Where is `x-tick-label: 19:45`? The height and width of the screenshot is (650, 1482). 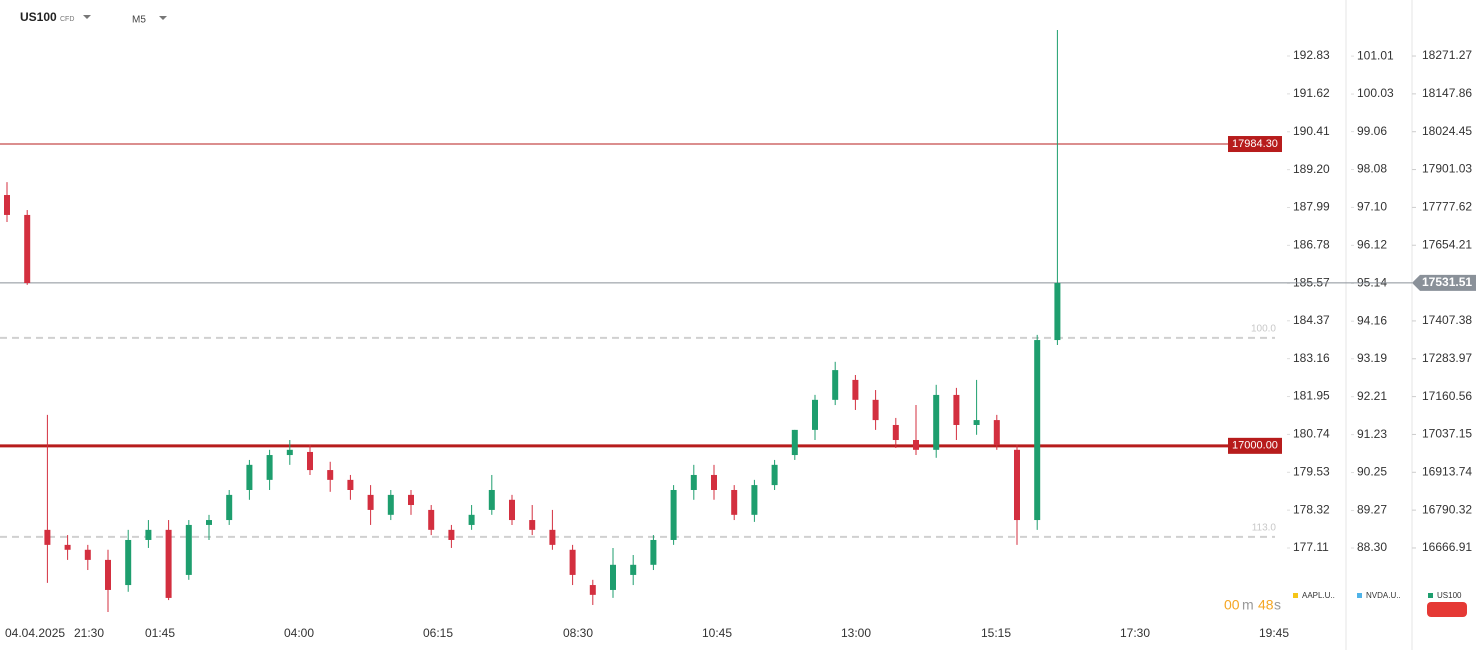 x-tick-label: 19:45 is located at coordinates (1274, 633).